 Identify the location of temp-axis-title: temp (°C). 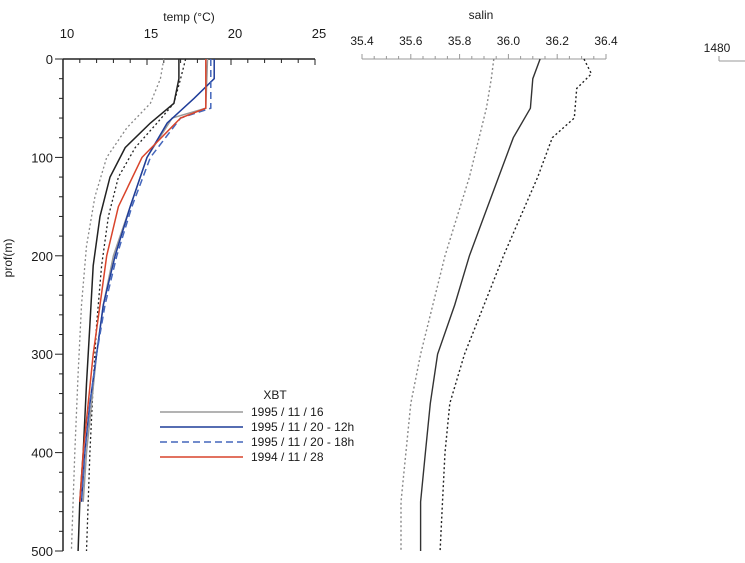
(188, 17).